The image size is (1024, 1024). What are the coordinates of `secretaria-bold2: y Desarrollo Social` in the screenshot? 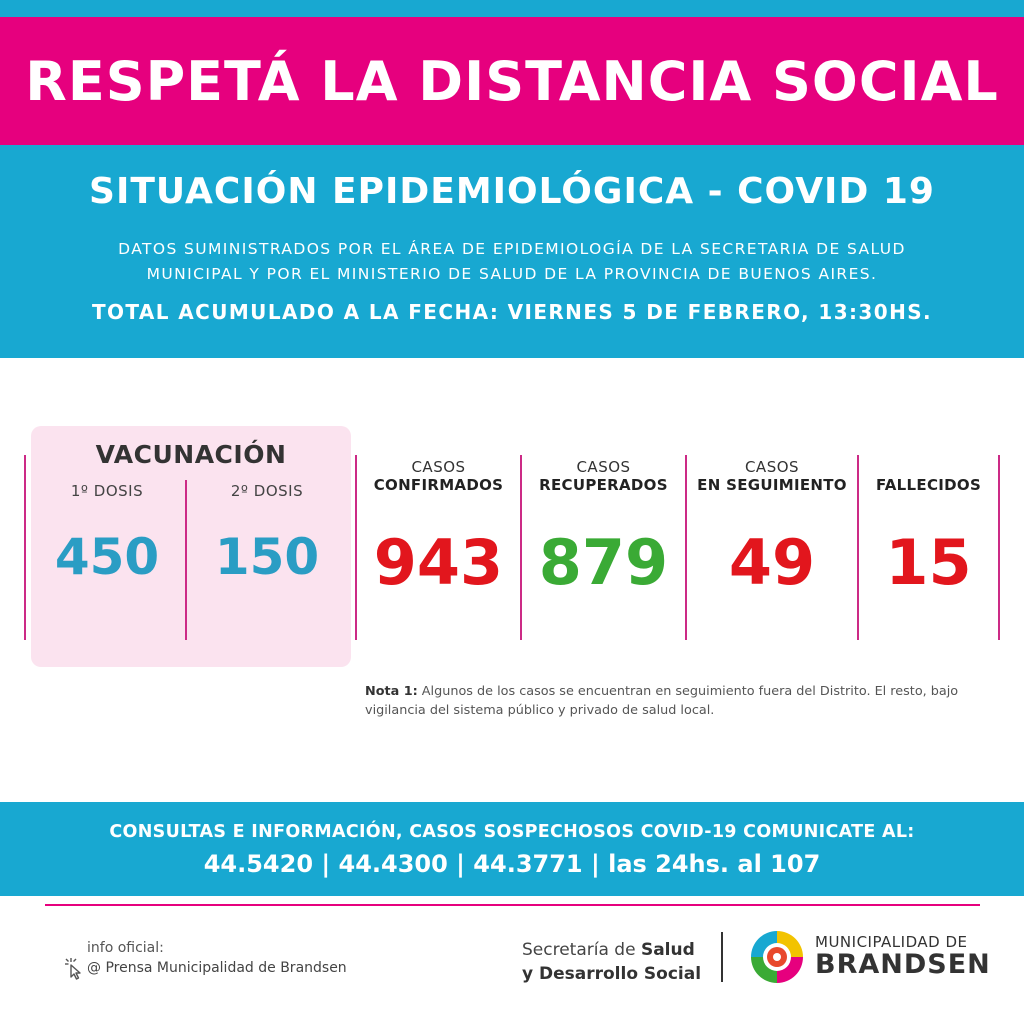 It's located at (612, 974).